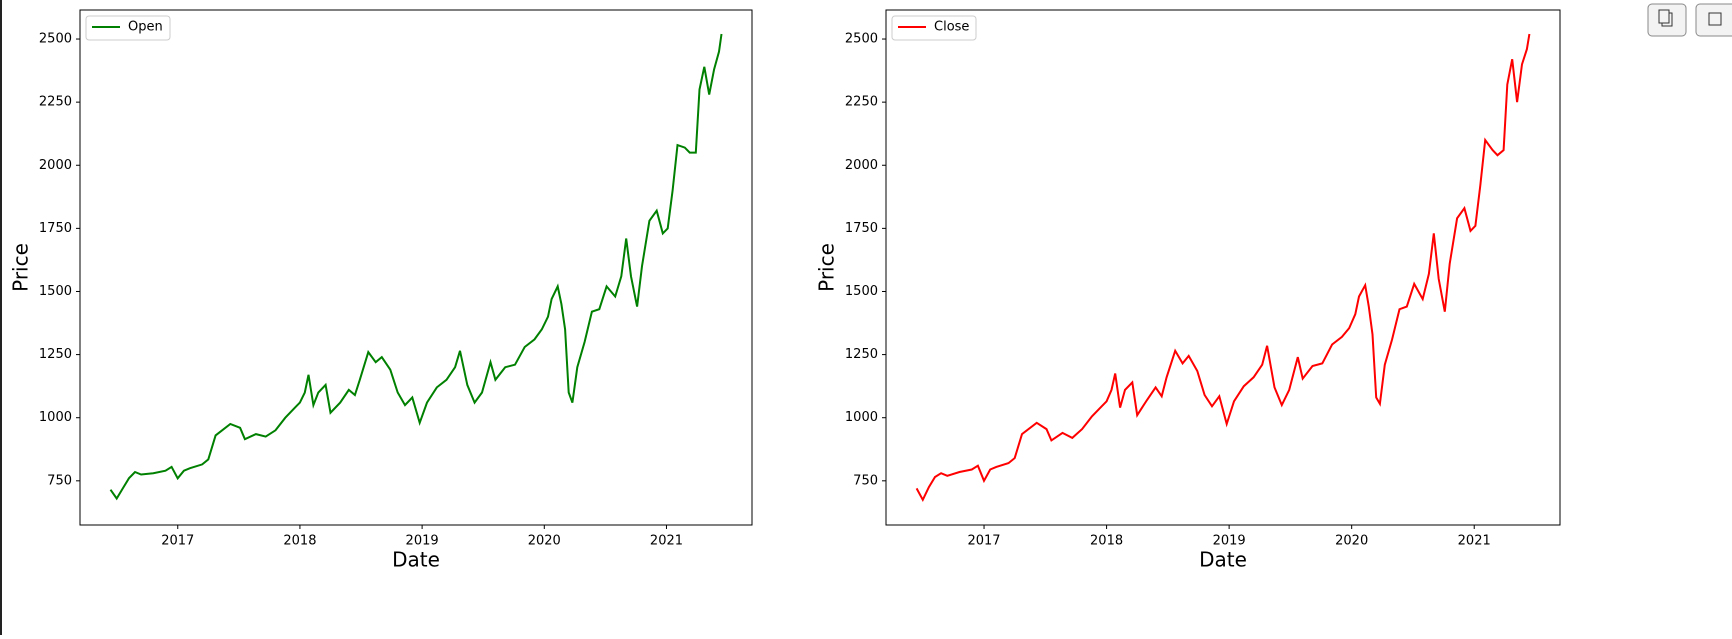 Image resolution: width=1732 pixels, height=639 pixels. I want to click on legend-label: Open, so click(145, 27).